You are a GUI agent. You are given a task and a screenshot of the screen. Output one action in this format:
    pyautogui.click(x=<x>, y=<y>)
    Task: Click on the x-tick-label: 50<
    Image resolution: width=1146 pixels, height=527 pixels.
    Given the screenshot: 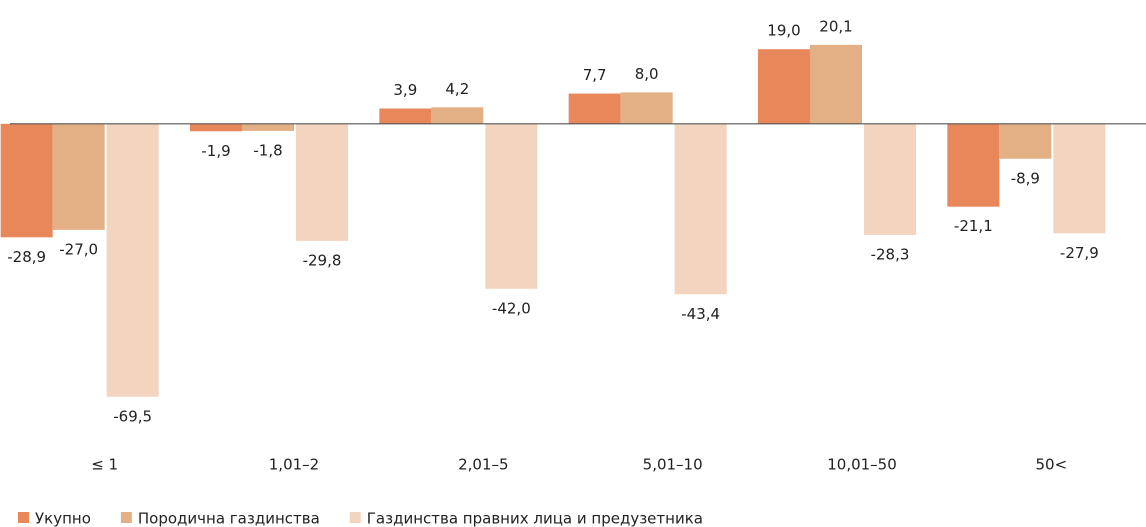 What is the action you would take?
    pyautogui.click(x=1052, y=465)
    